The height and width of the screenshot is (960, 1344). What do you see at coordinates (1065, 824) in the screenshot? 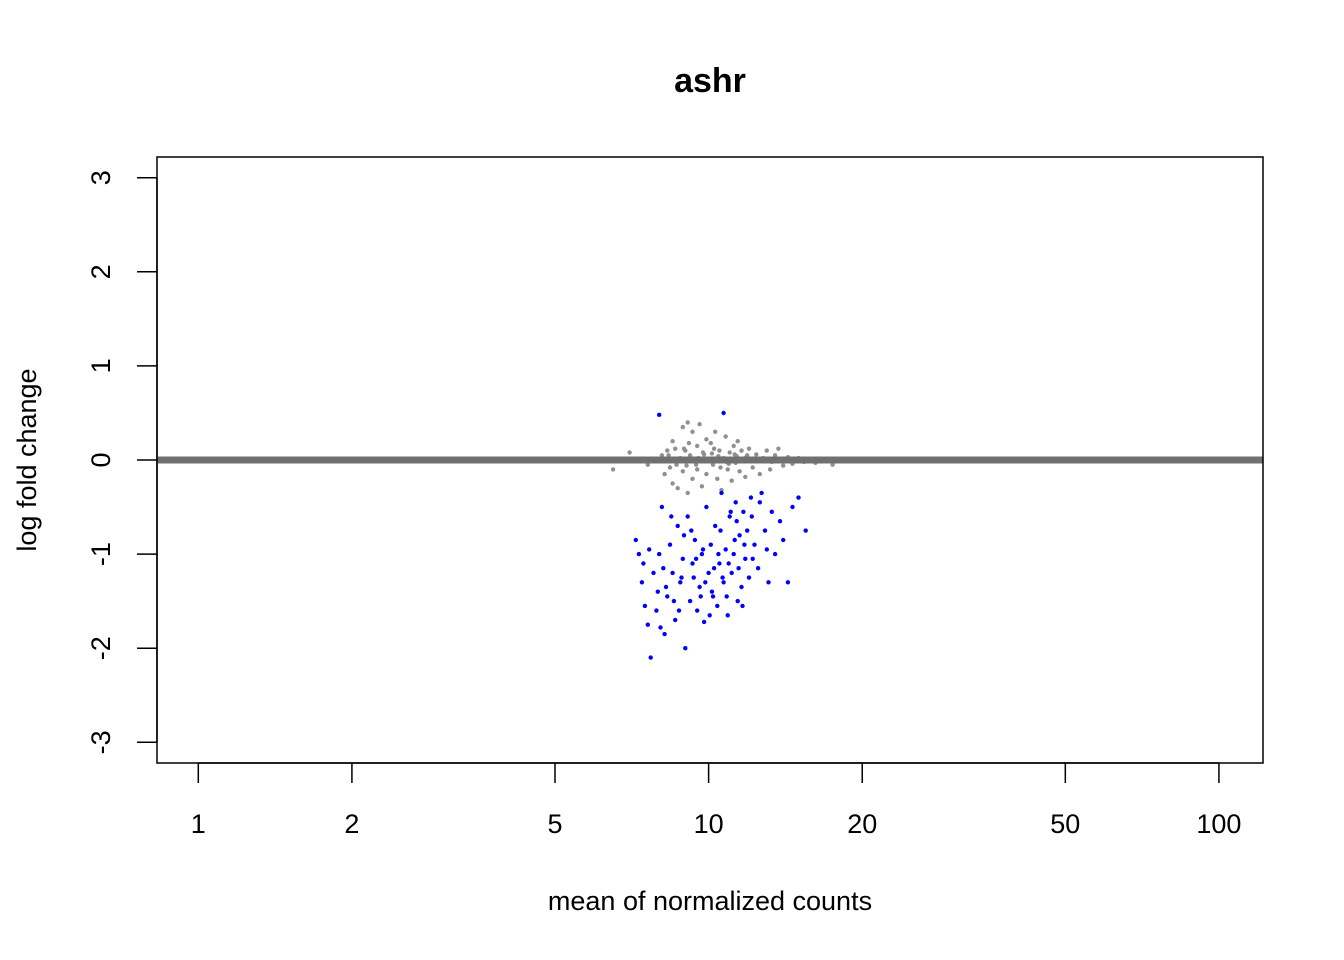
I see `x-tick-label: 50` at bounding box center [1065, 824].